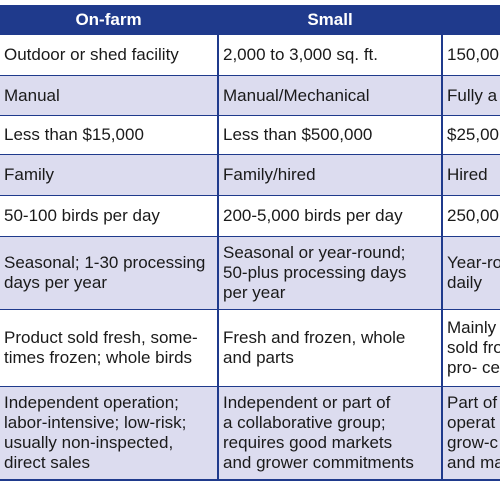 The height and width of the screenshot is (500, 500). I want to click on table-header: On-farm Small, so click(250, 20).